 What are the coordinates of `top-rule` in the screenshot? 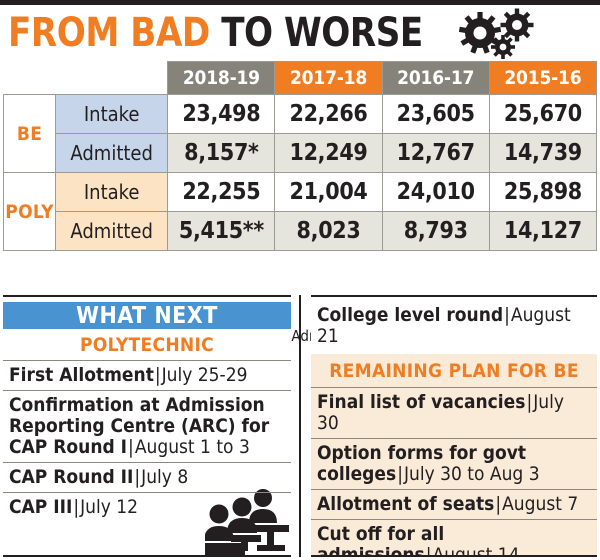 It's located at (300, 2).